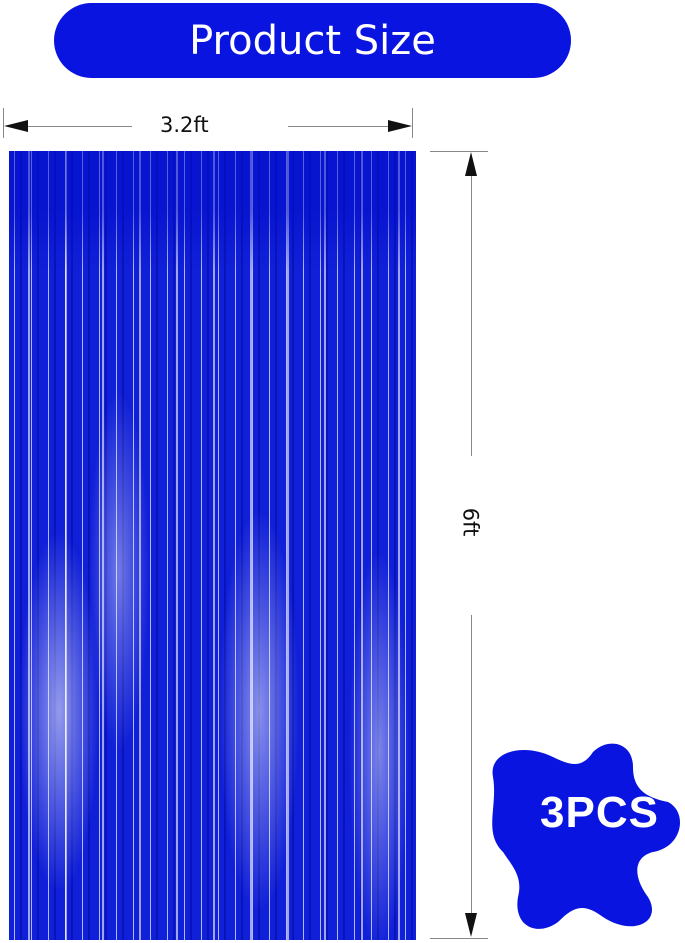 The image size is (685, 943). Describe the element at coordinates (16, 126) in the screenshot. I see `arrow-left-icon` at that location.